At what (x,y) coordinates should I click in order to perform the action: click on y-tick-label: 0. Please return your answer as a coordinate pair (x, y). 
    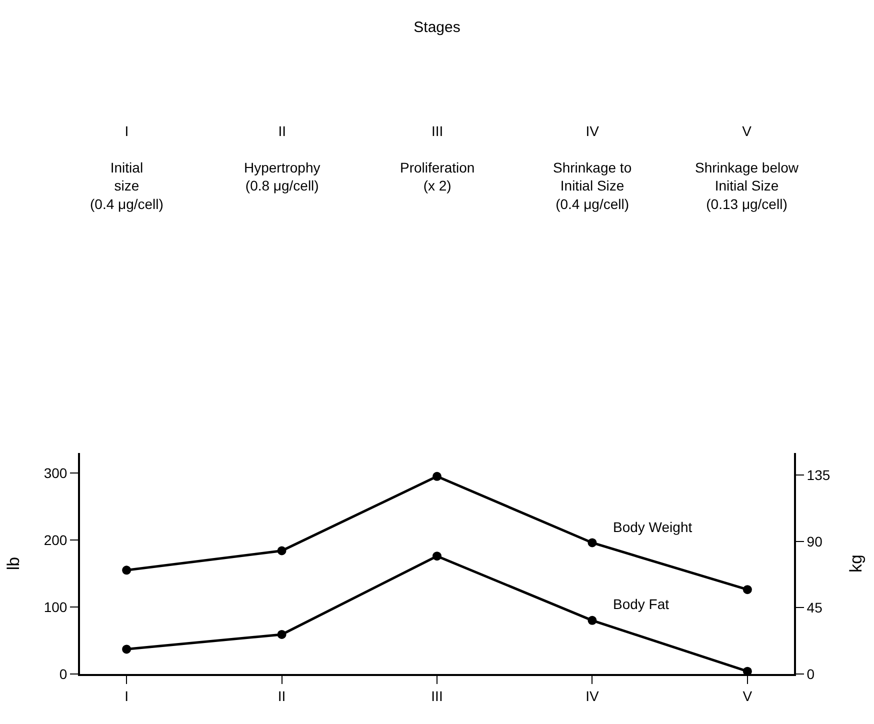
    Looking at the image, I should click on (63, 674).